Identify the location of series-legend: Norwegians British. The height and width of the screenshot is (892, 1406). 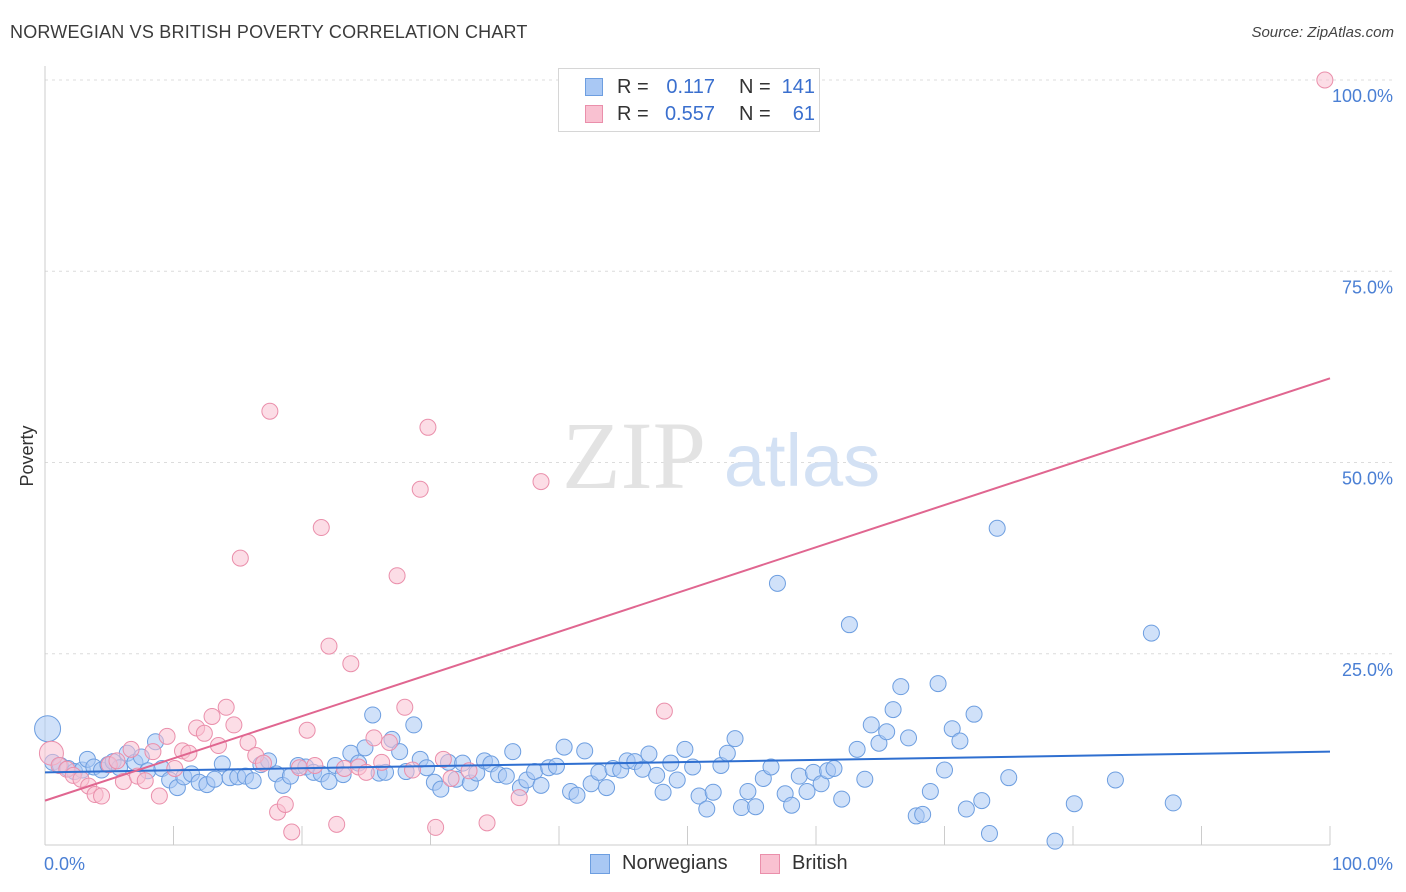
(703, 865).